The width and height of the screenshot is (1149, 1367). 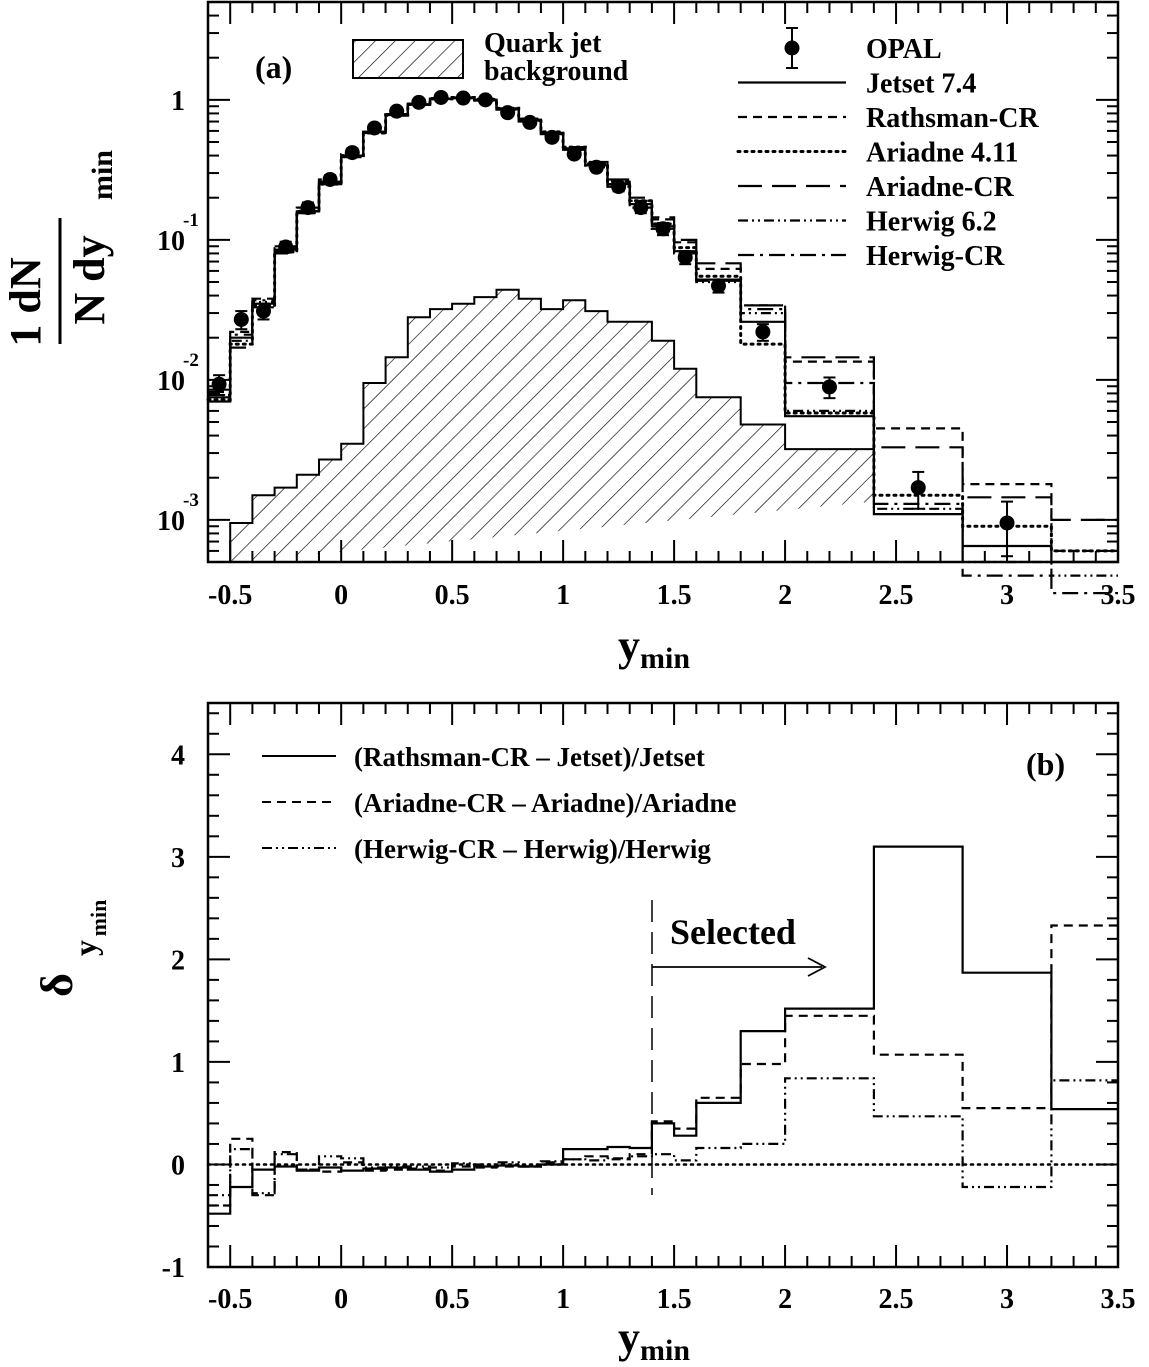 I want to click on y-tick-exponent: -3, so click(x=191, y=500).